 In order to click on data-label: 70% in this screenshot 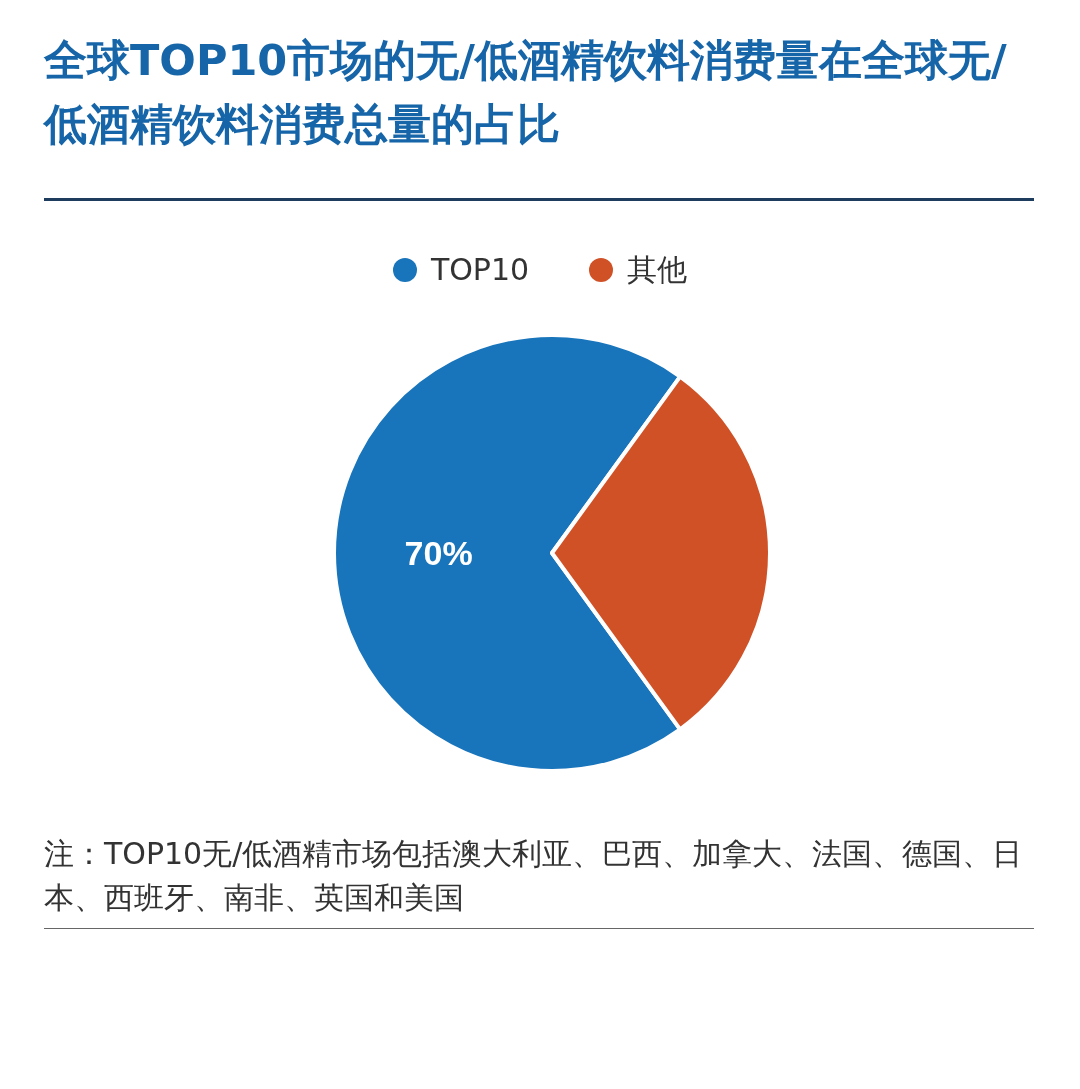, I will do `click(438, 553)`.